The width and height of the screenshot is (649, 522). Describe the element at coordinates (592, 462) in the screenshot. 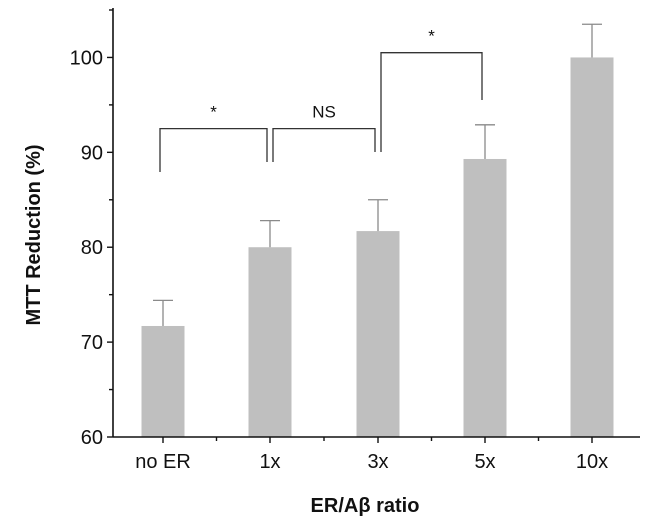

I see `x-tick-label: 10x` at that location.